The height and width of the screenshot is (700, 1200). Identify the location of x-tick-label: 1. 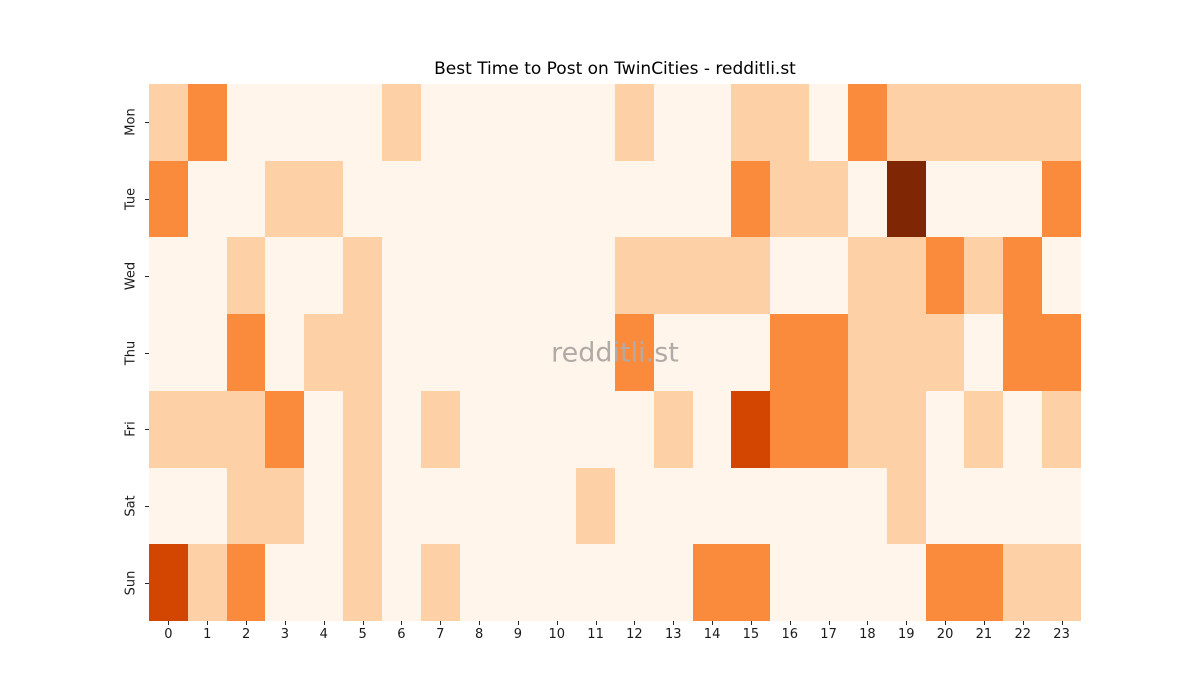
(207, 634).